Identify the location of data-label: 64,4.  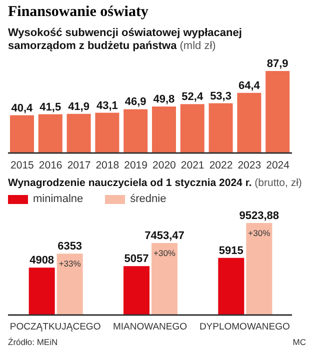
(249, 86).